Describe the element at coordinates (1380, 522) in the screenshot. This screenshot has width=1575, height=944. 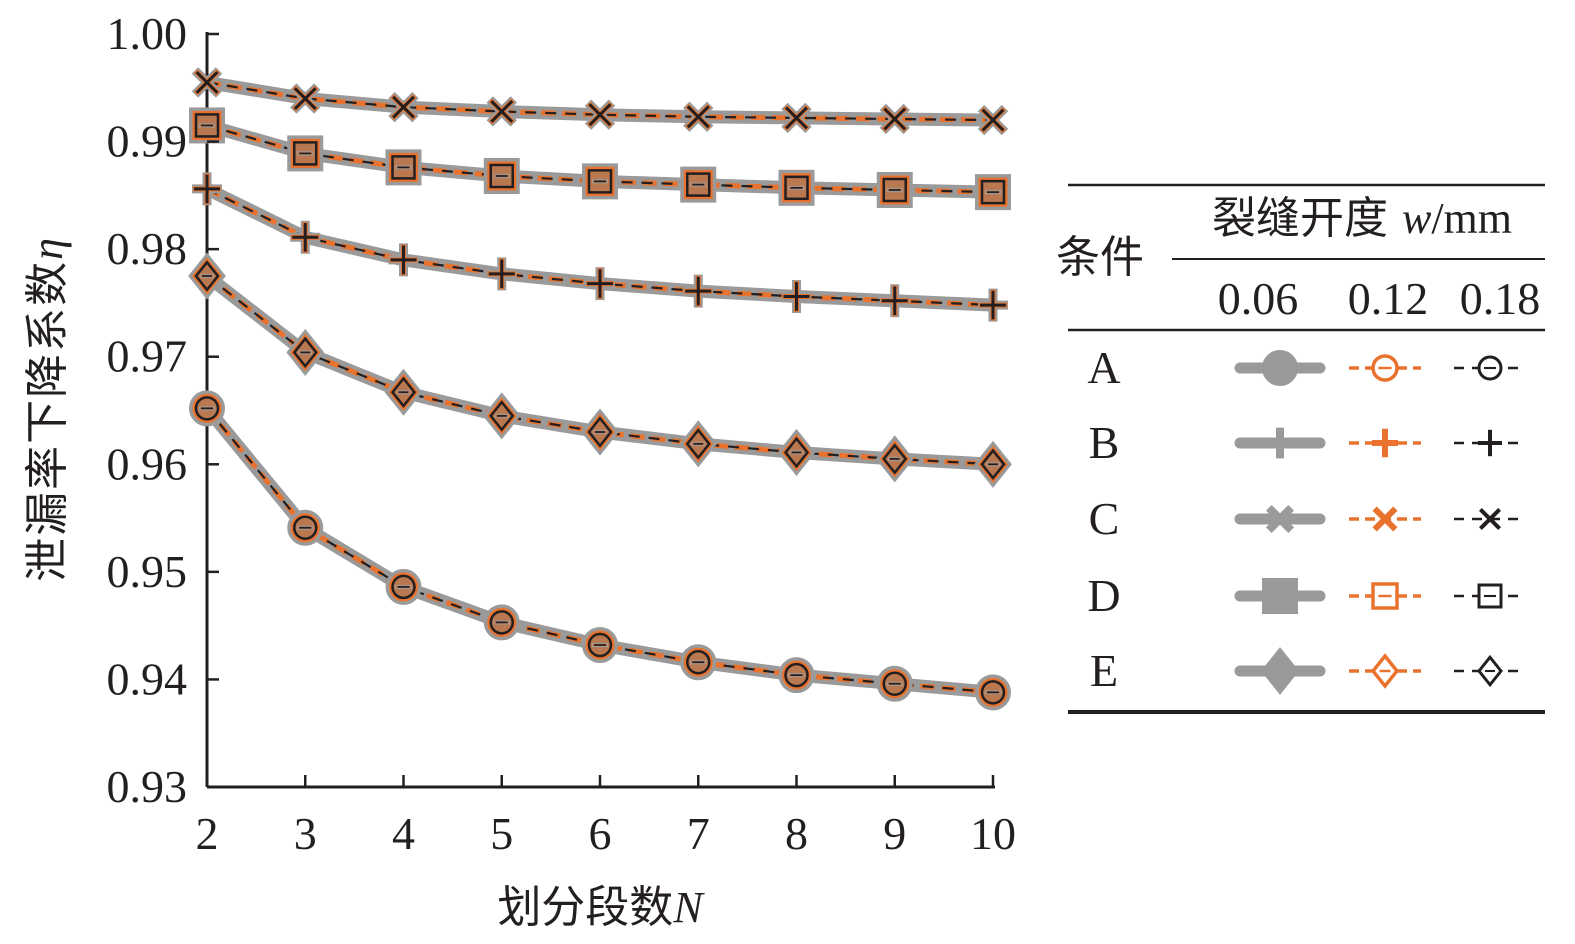
I see `legend-samples` at that location.